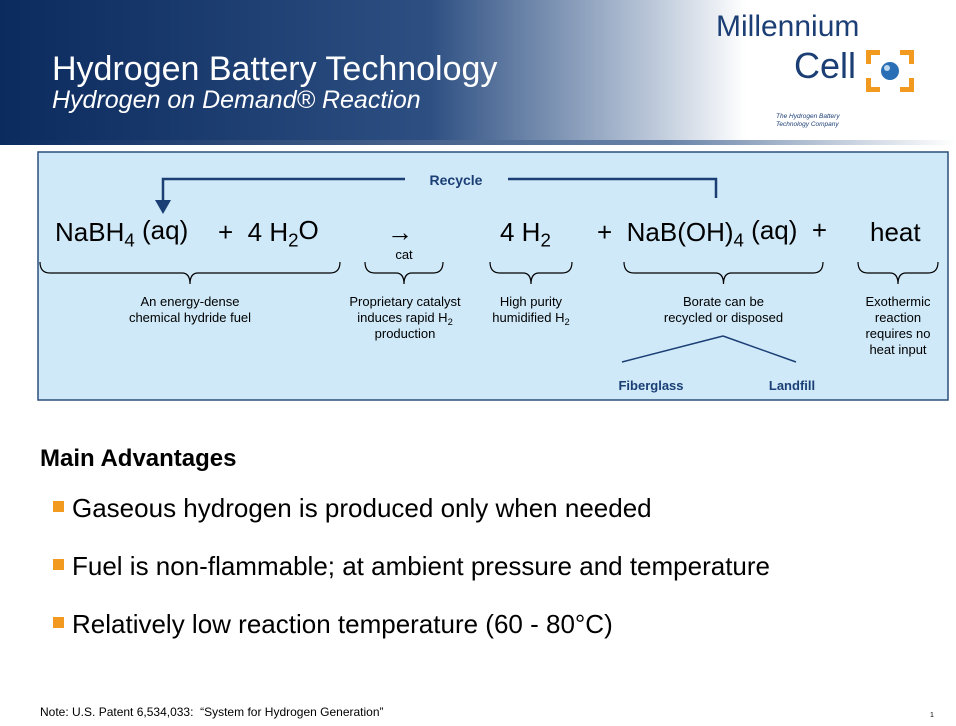 This screenshot has height=726, width=956. I want to click on annotation-line: An energy-dense, so click(189, 301).